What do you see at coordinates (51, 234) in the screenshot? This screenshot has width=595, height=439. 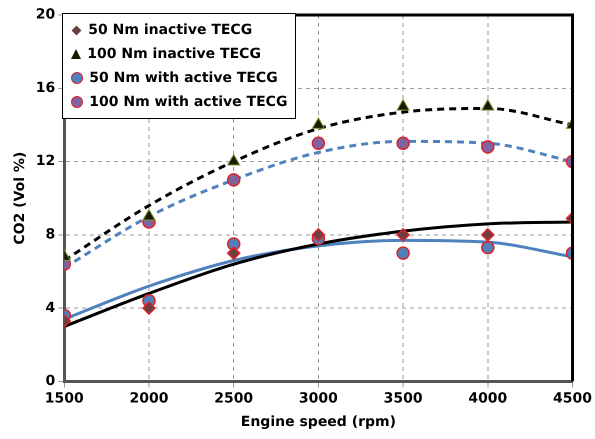 I see `y-tick-label: 8` at bounding box center [51, 234].